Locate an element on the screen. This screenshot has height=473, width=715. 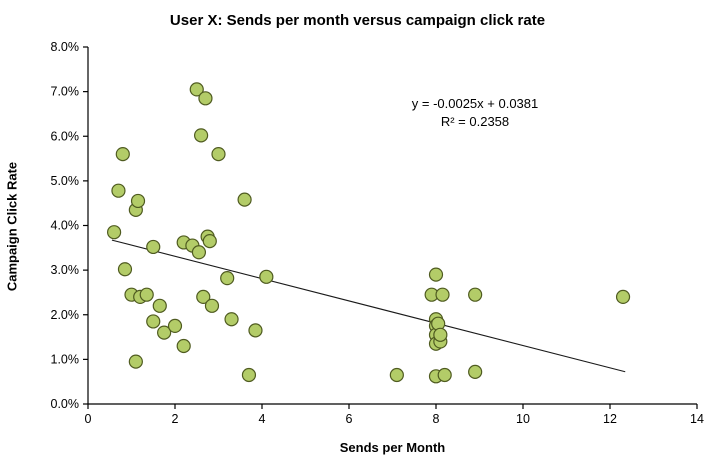
y-tick-label: 6.0% is located at coordinates (65, 136).